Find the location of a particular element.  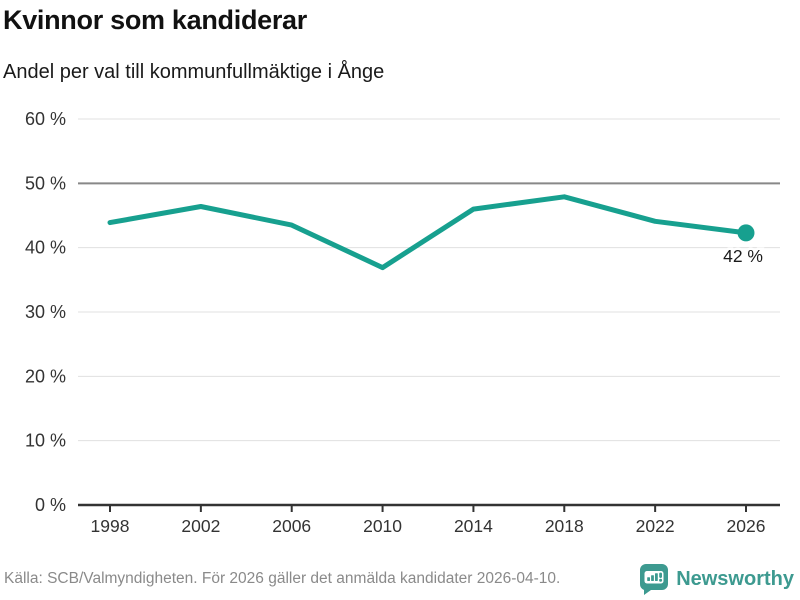

x-tick-label: 2026 is located at coordinates (746, 526).